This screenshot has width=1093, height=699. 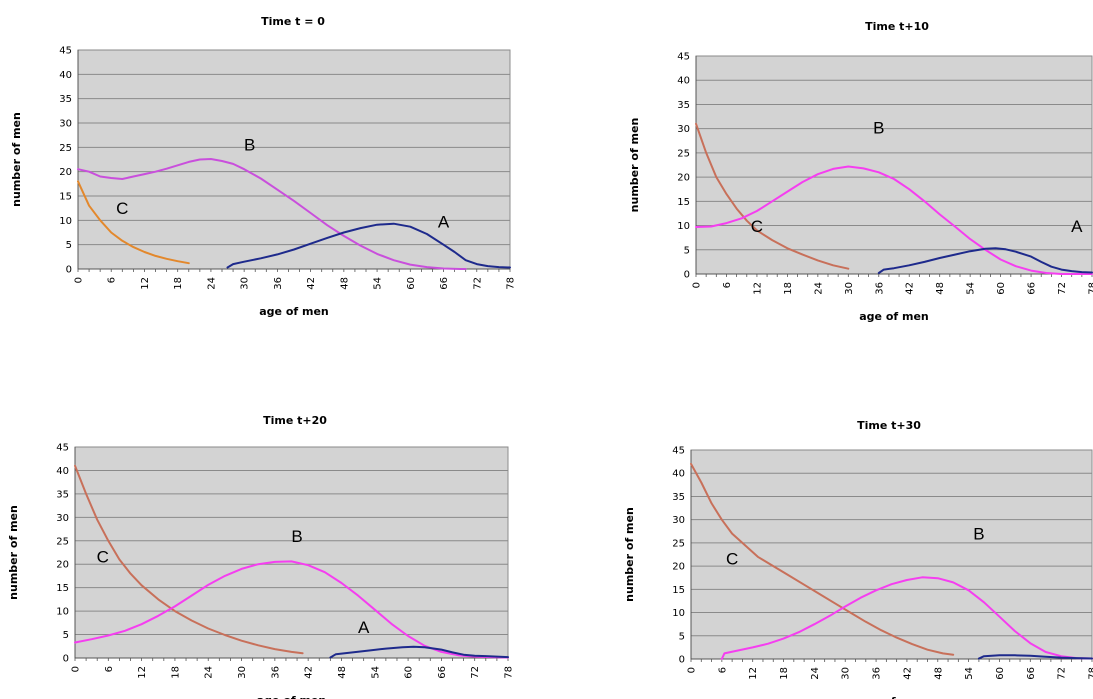 What do you see at coordinates (907, 673) in the screenshot?
I see `x-tick-label-t30: 42` at bounding box center [907, 673].